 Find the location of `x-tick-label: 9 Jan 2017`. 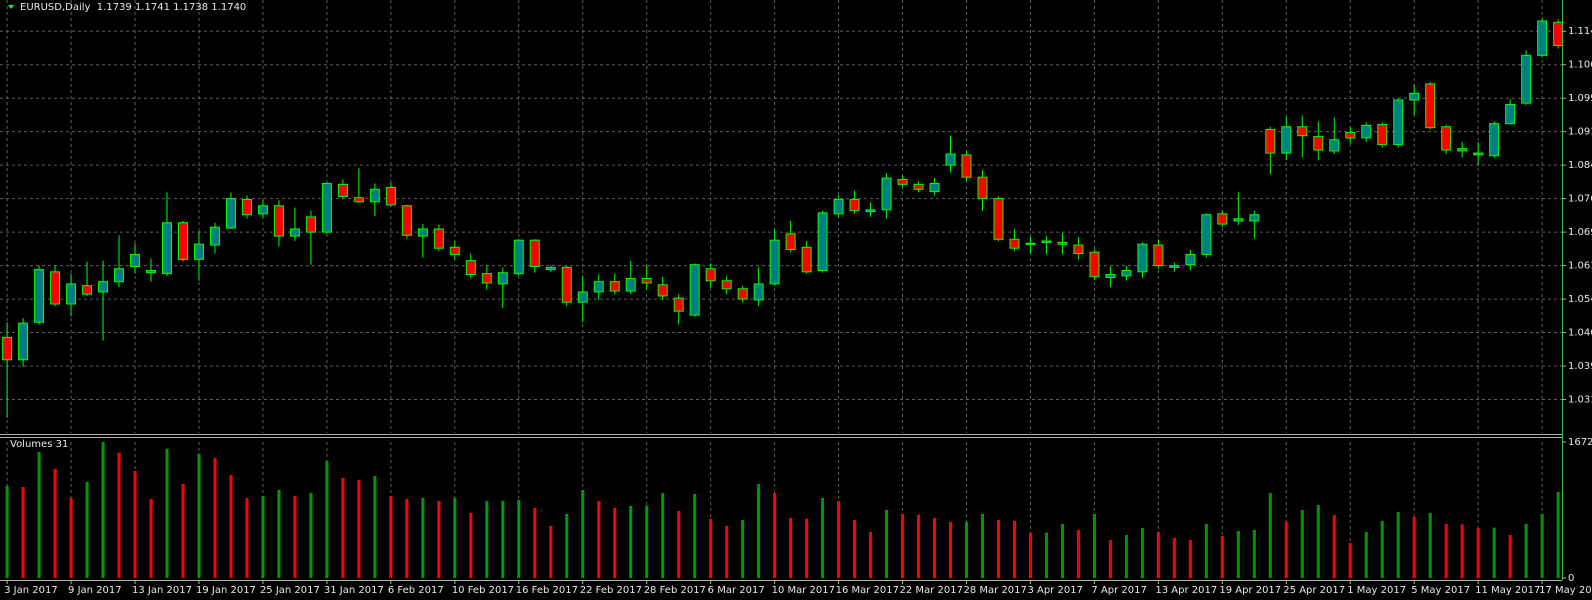

x-tick-label: 9 Jan 2017 is located at coordinates (95, 590).